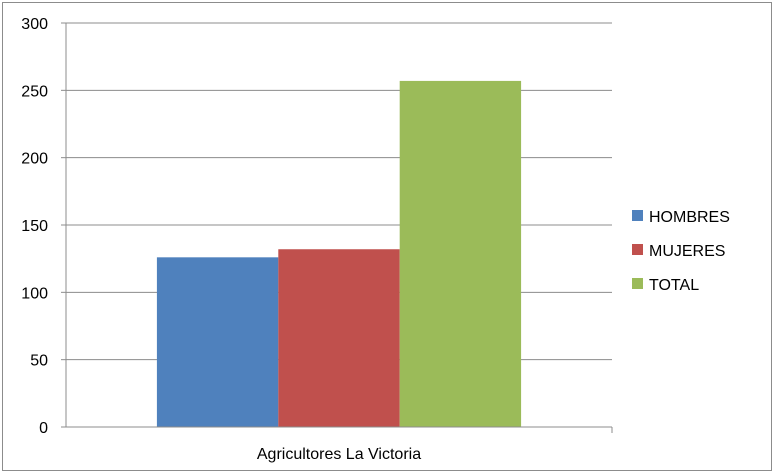 The width and height of the screenshot is (776, 475). Describe the element at coordinates (217, 342) in the screenshot. I see `bar-hombres` at that location.